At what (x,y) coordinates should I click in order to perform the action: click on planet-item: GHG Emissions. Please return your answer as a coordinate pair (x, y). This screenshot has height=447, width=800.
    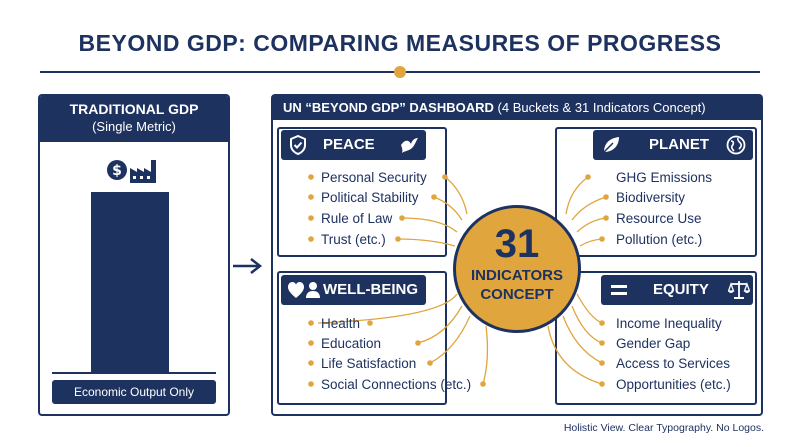
    Looking at the image, I should click on (664, 177).